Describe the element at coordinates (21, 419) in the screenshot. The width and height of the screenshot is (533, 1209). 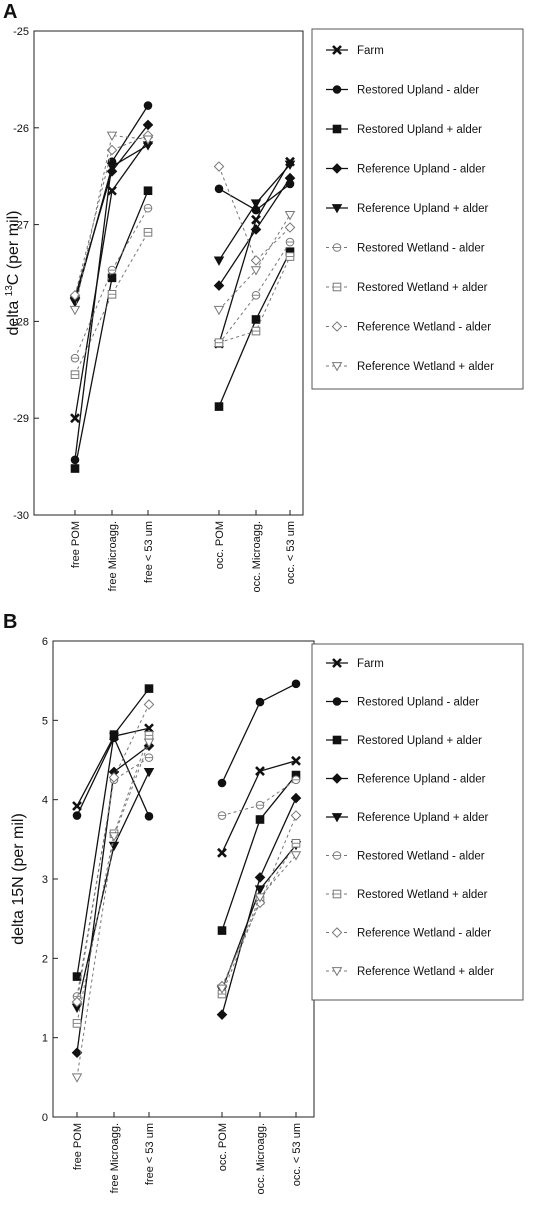
I see `y-tick-label: -29` at that location.